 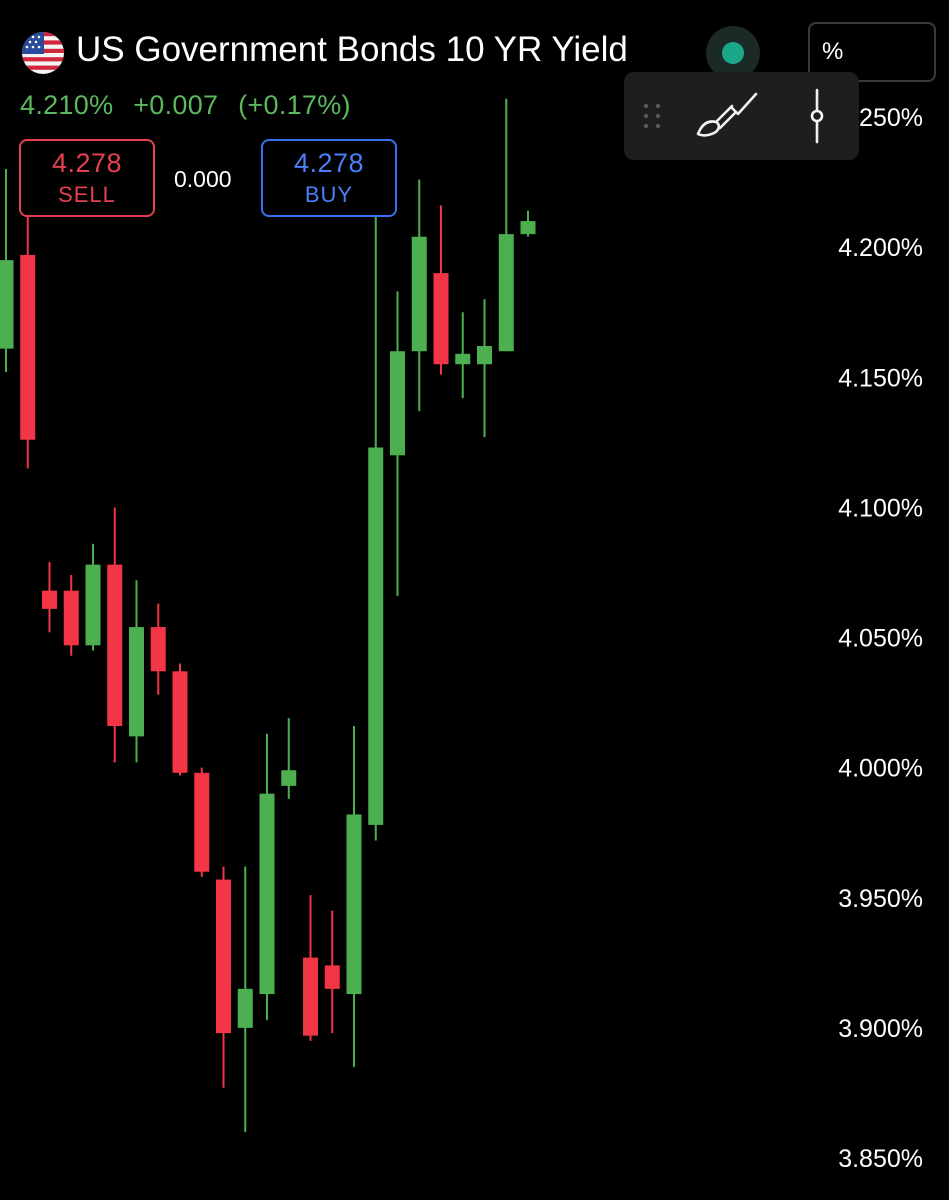 I want to click on y-axis-tick-label: 3.900%, so click(x=880, y=1029).